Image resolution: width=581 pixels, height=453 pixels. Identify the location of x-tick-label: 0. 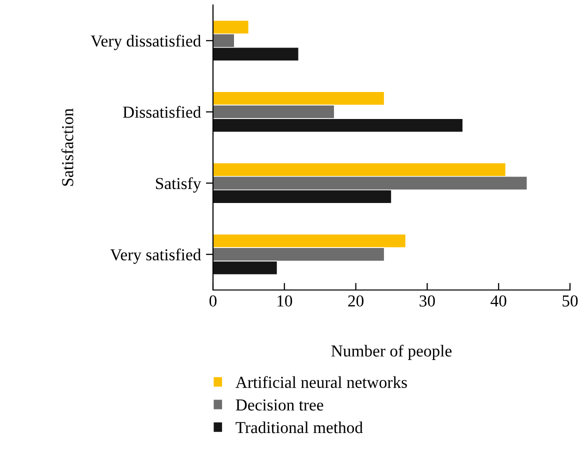
(213, 301).